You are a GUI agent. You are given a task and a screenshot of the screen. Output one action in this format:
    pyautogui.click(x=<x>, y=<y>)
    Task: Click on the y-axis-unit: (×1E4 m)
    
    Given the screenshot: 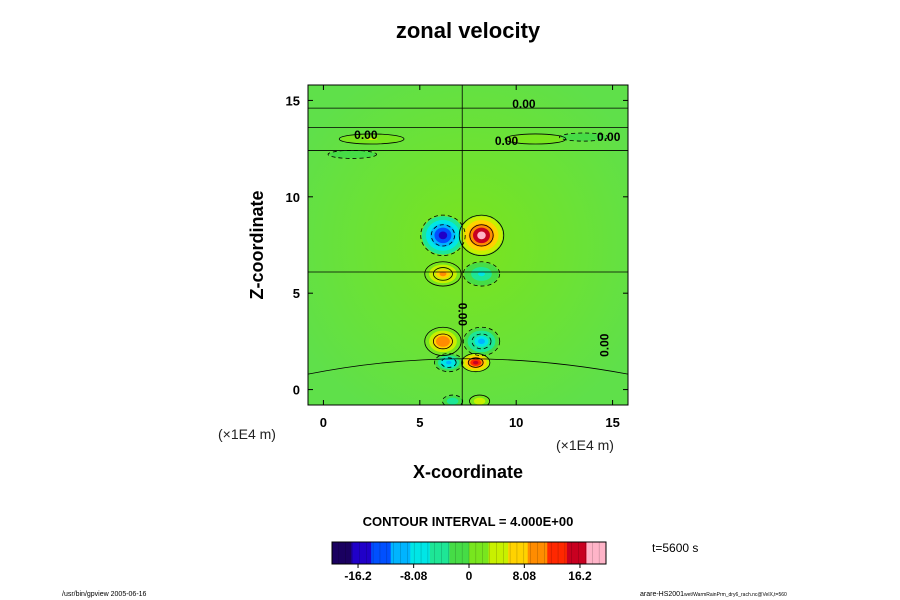 What is the action you would take?
    pyautogui.click(x=247, y=434)
    